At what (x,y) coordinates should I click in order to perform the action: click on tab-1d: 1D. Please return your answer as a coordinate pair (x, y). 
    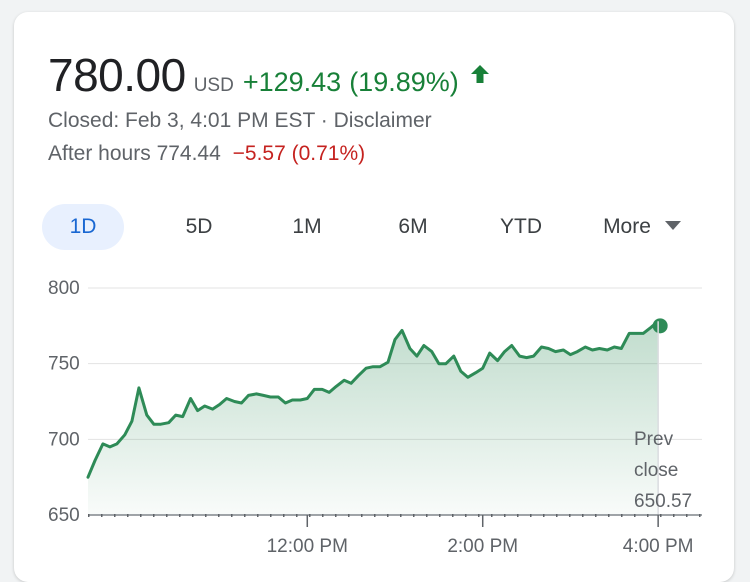
    Looking at the image, I should click on (83, 227).